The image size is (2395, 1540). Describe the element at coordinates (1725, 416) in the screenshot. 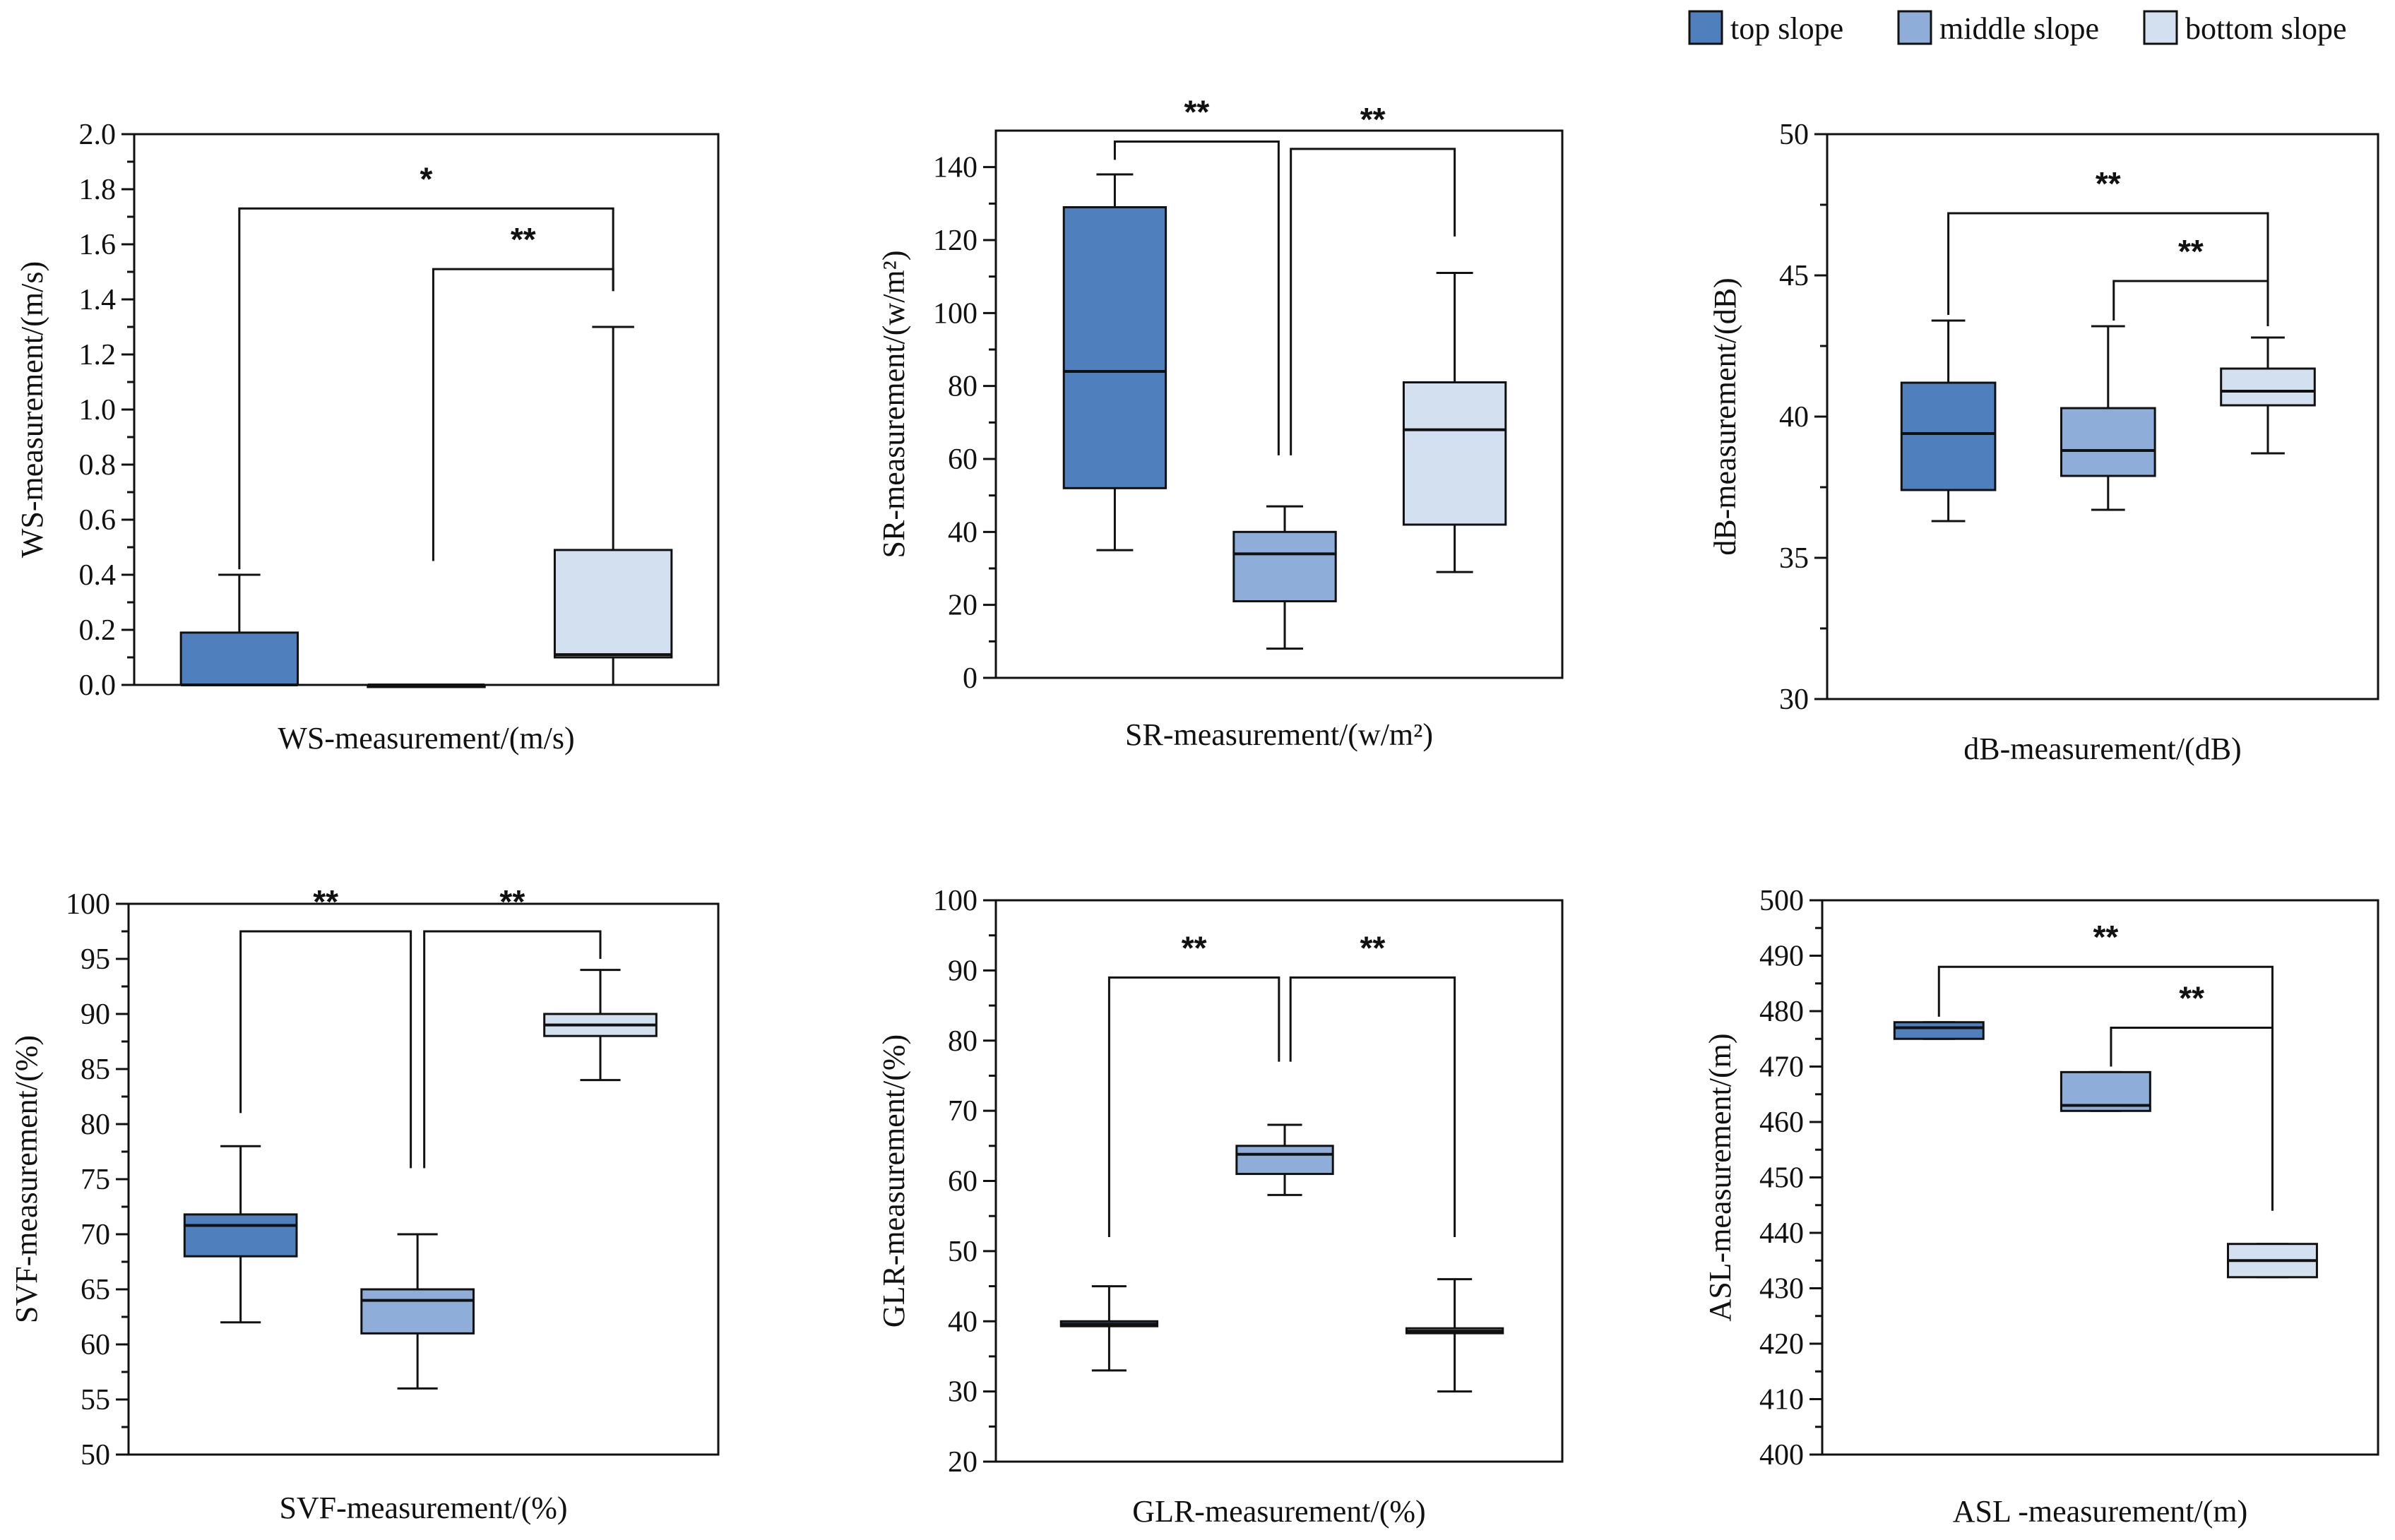

I see `y-axis-title: dB-measurement/(dB)` at that location.